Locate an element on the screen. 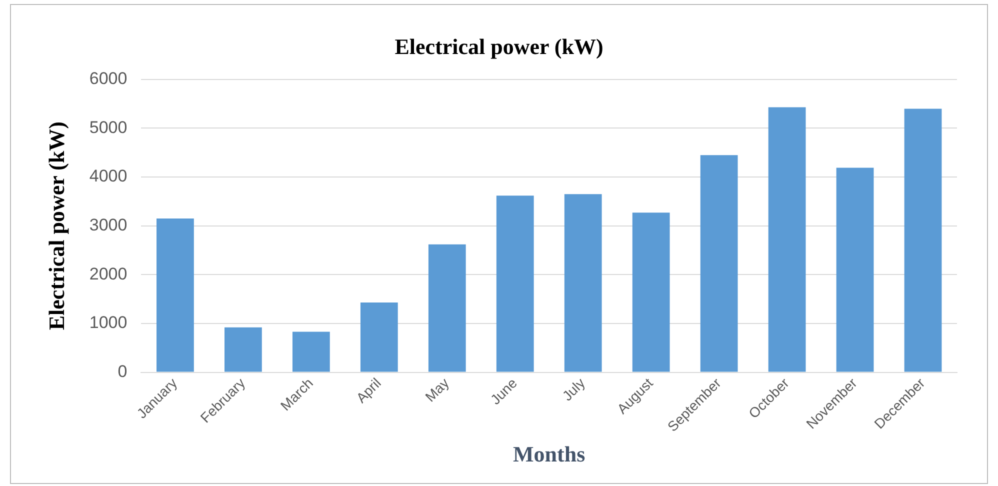  y-tick-label: 6000 is located at coordinates (108, 78).